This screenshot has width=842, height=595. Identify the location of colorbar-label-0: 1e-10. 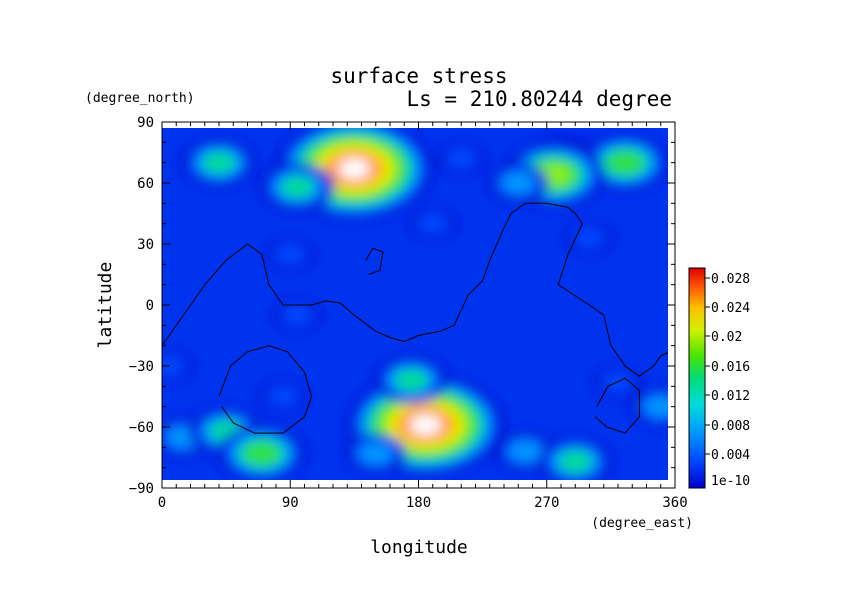
(730, 481).